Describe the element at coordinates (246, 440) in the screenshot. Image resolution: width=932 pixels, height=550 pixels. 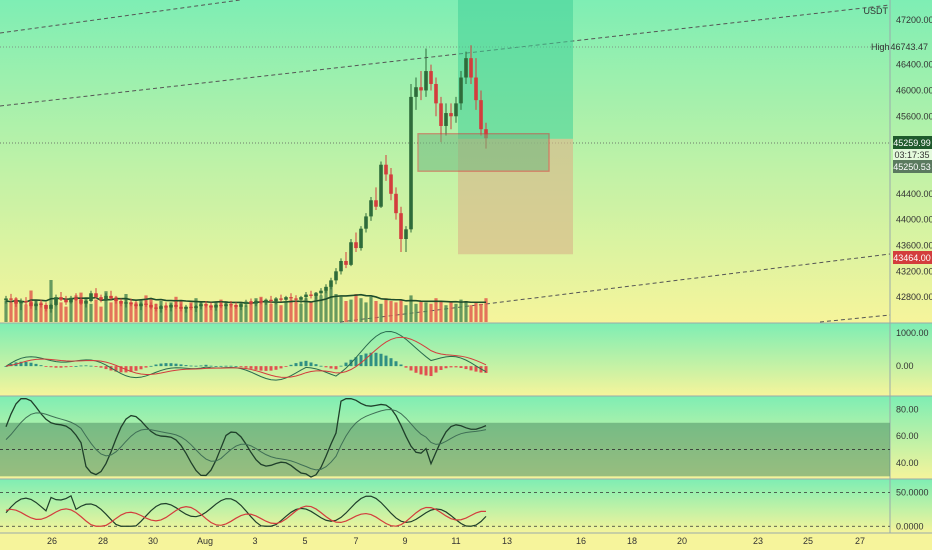
I see `rsi-ma-line` at that location.